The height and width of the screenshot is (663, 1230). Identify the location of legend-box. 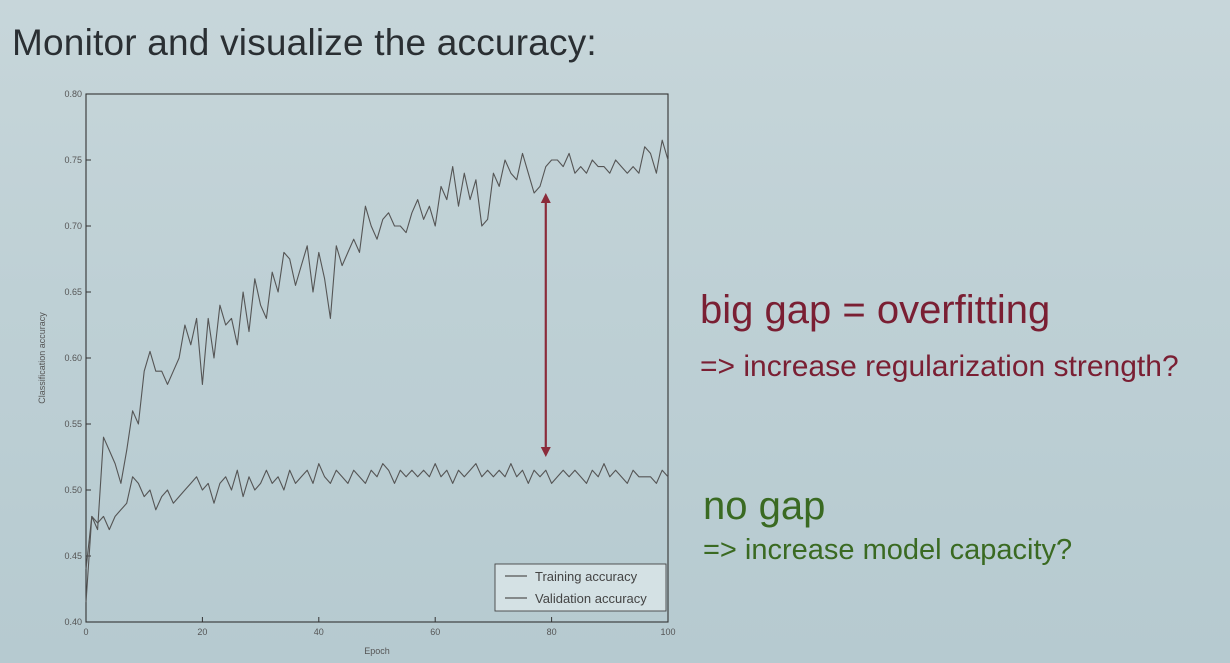
(580, 587).